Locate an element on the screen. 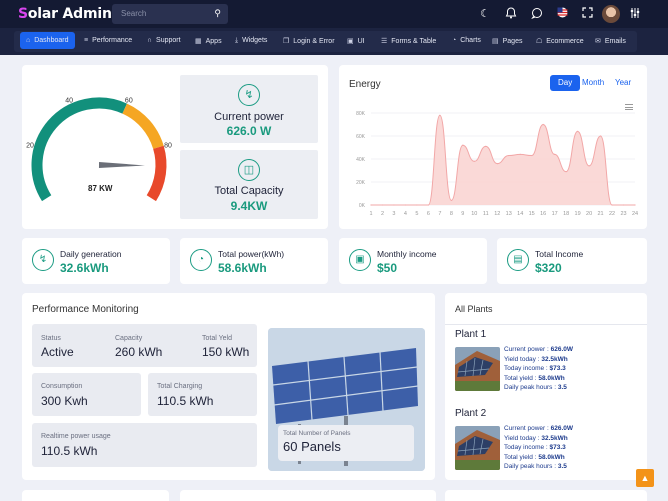 The width and height of the screenshot is (668, 501). nav-item-apps: ▦ Apps is located at coordinates (208, 41).